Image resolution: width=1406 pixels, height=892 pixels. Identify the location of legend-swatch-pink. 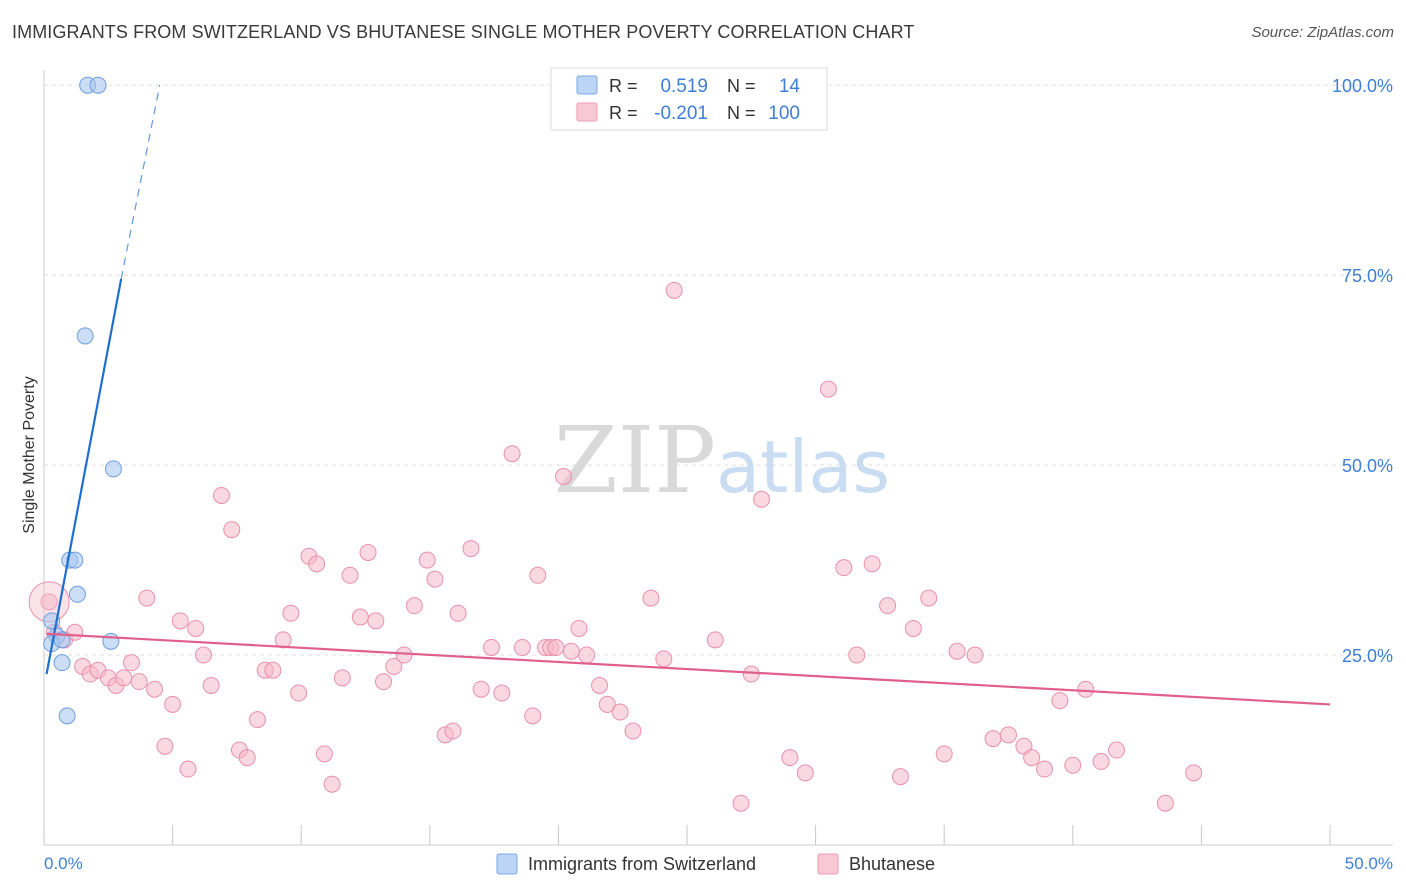
(587, 112).